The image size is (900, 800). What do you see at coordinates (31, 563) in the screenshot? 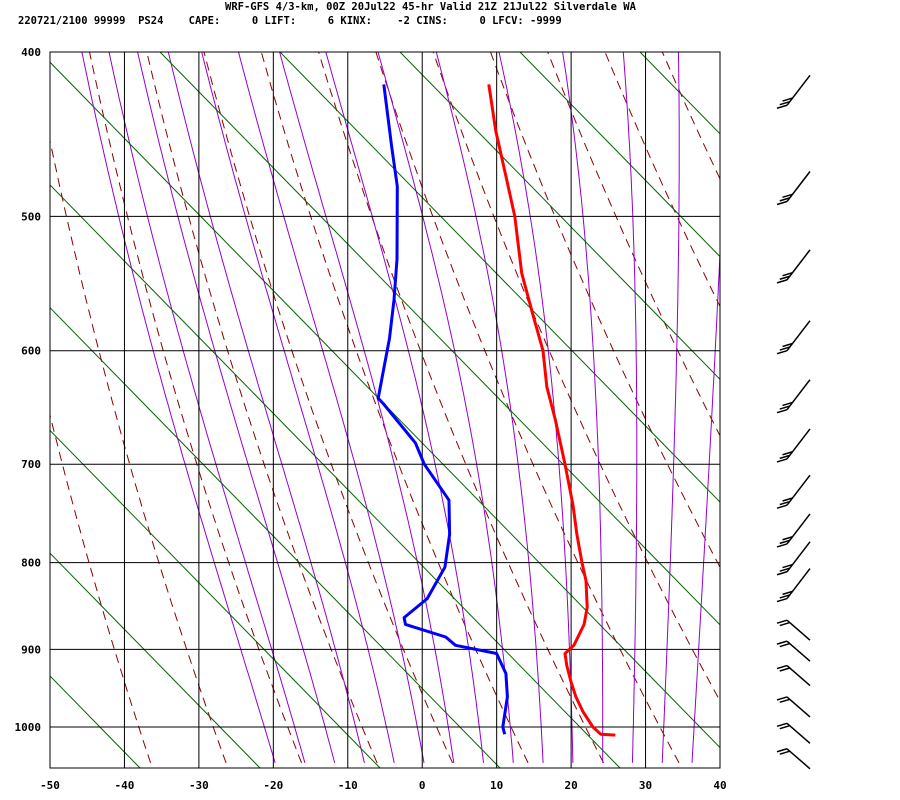
I see `pressure-tick-label: 800` at bounding box center [31, 563].